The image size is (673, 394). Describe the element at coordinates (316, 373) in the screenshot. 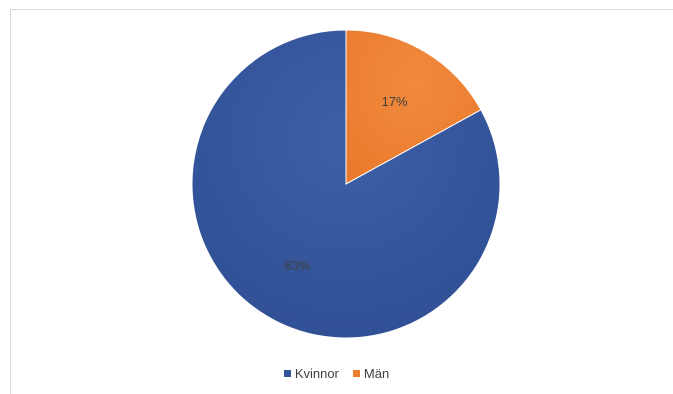

I see `legend-label-kvinnor: Kvinnor` at that location.